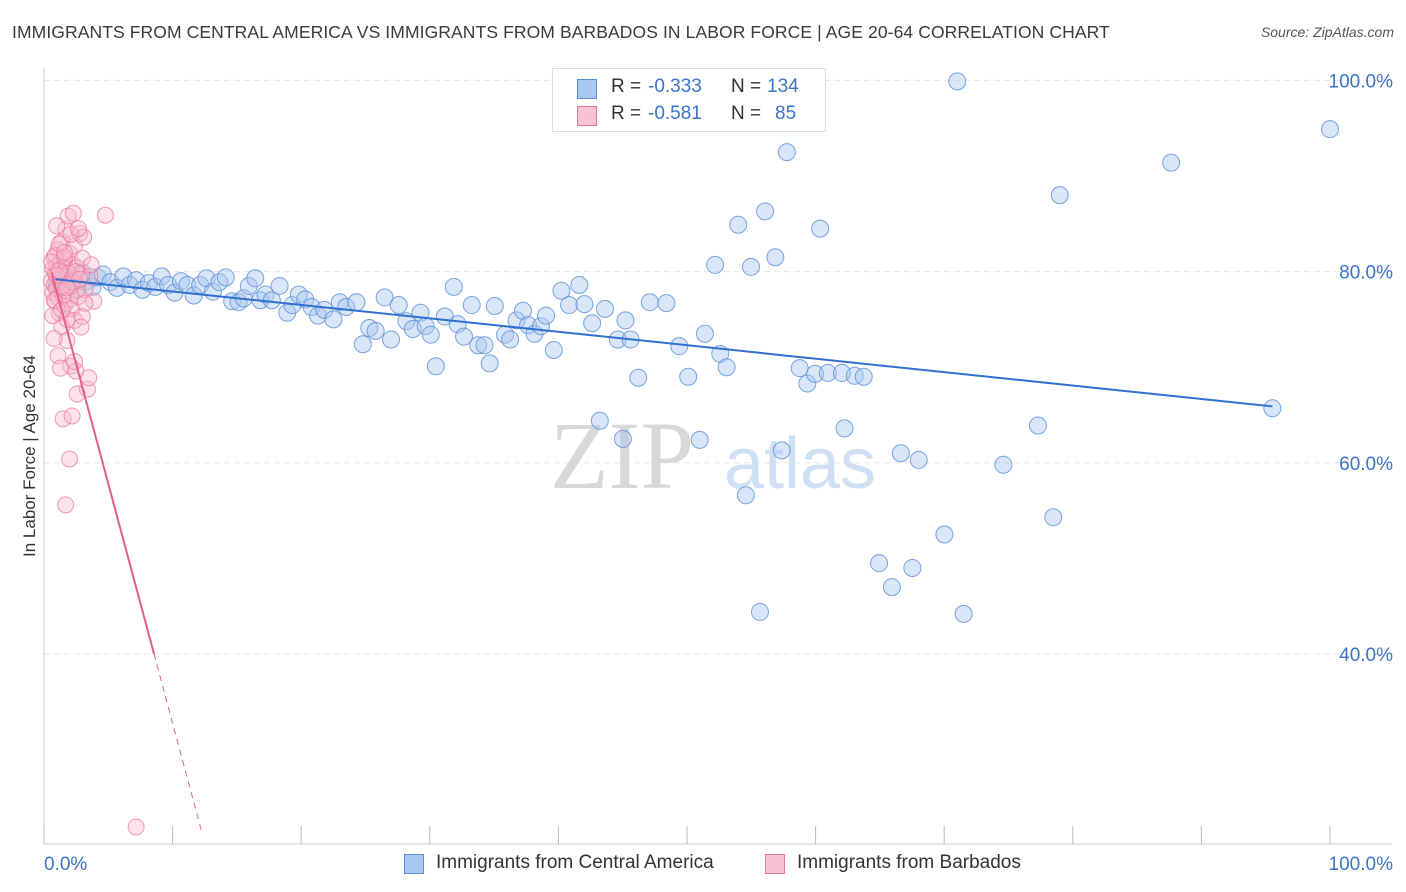 Image resolution: width=1406 pixels, height=892 pixels. I want to click on series-barbados-points, so click(94, 520).